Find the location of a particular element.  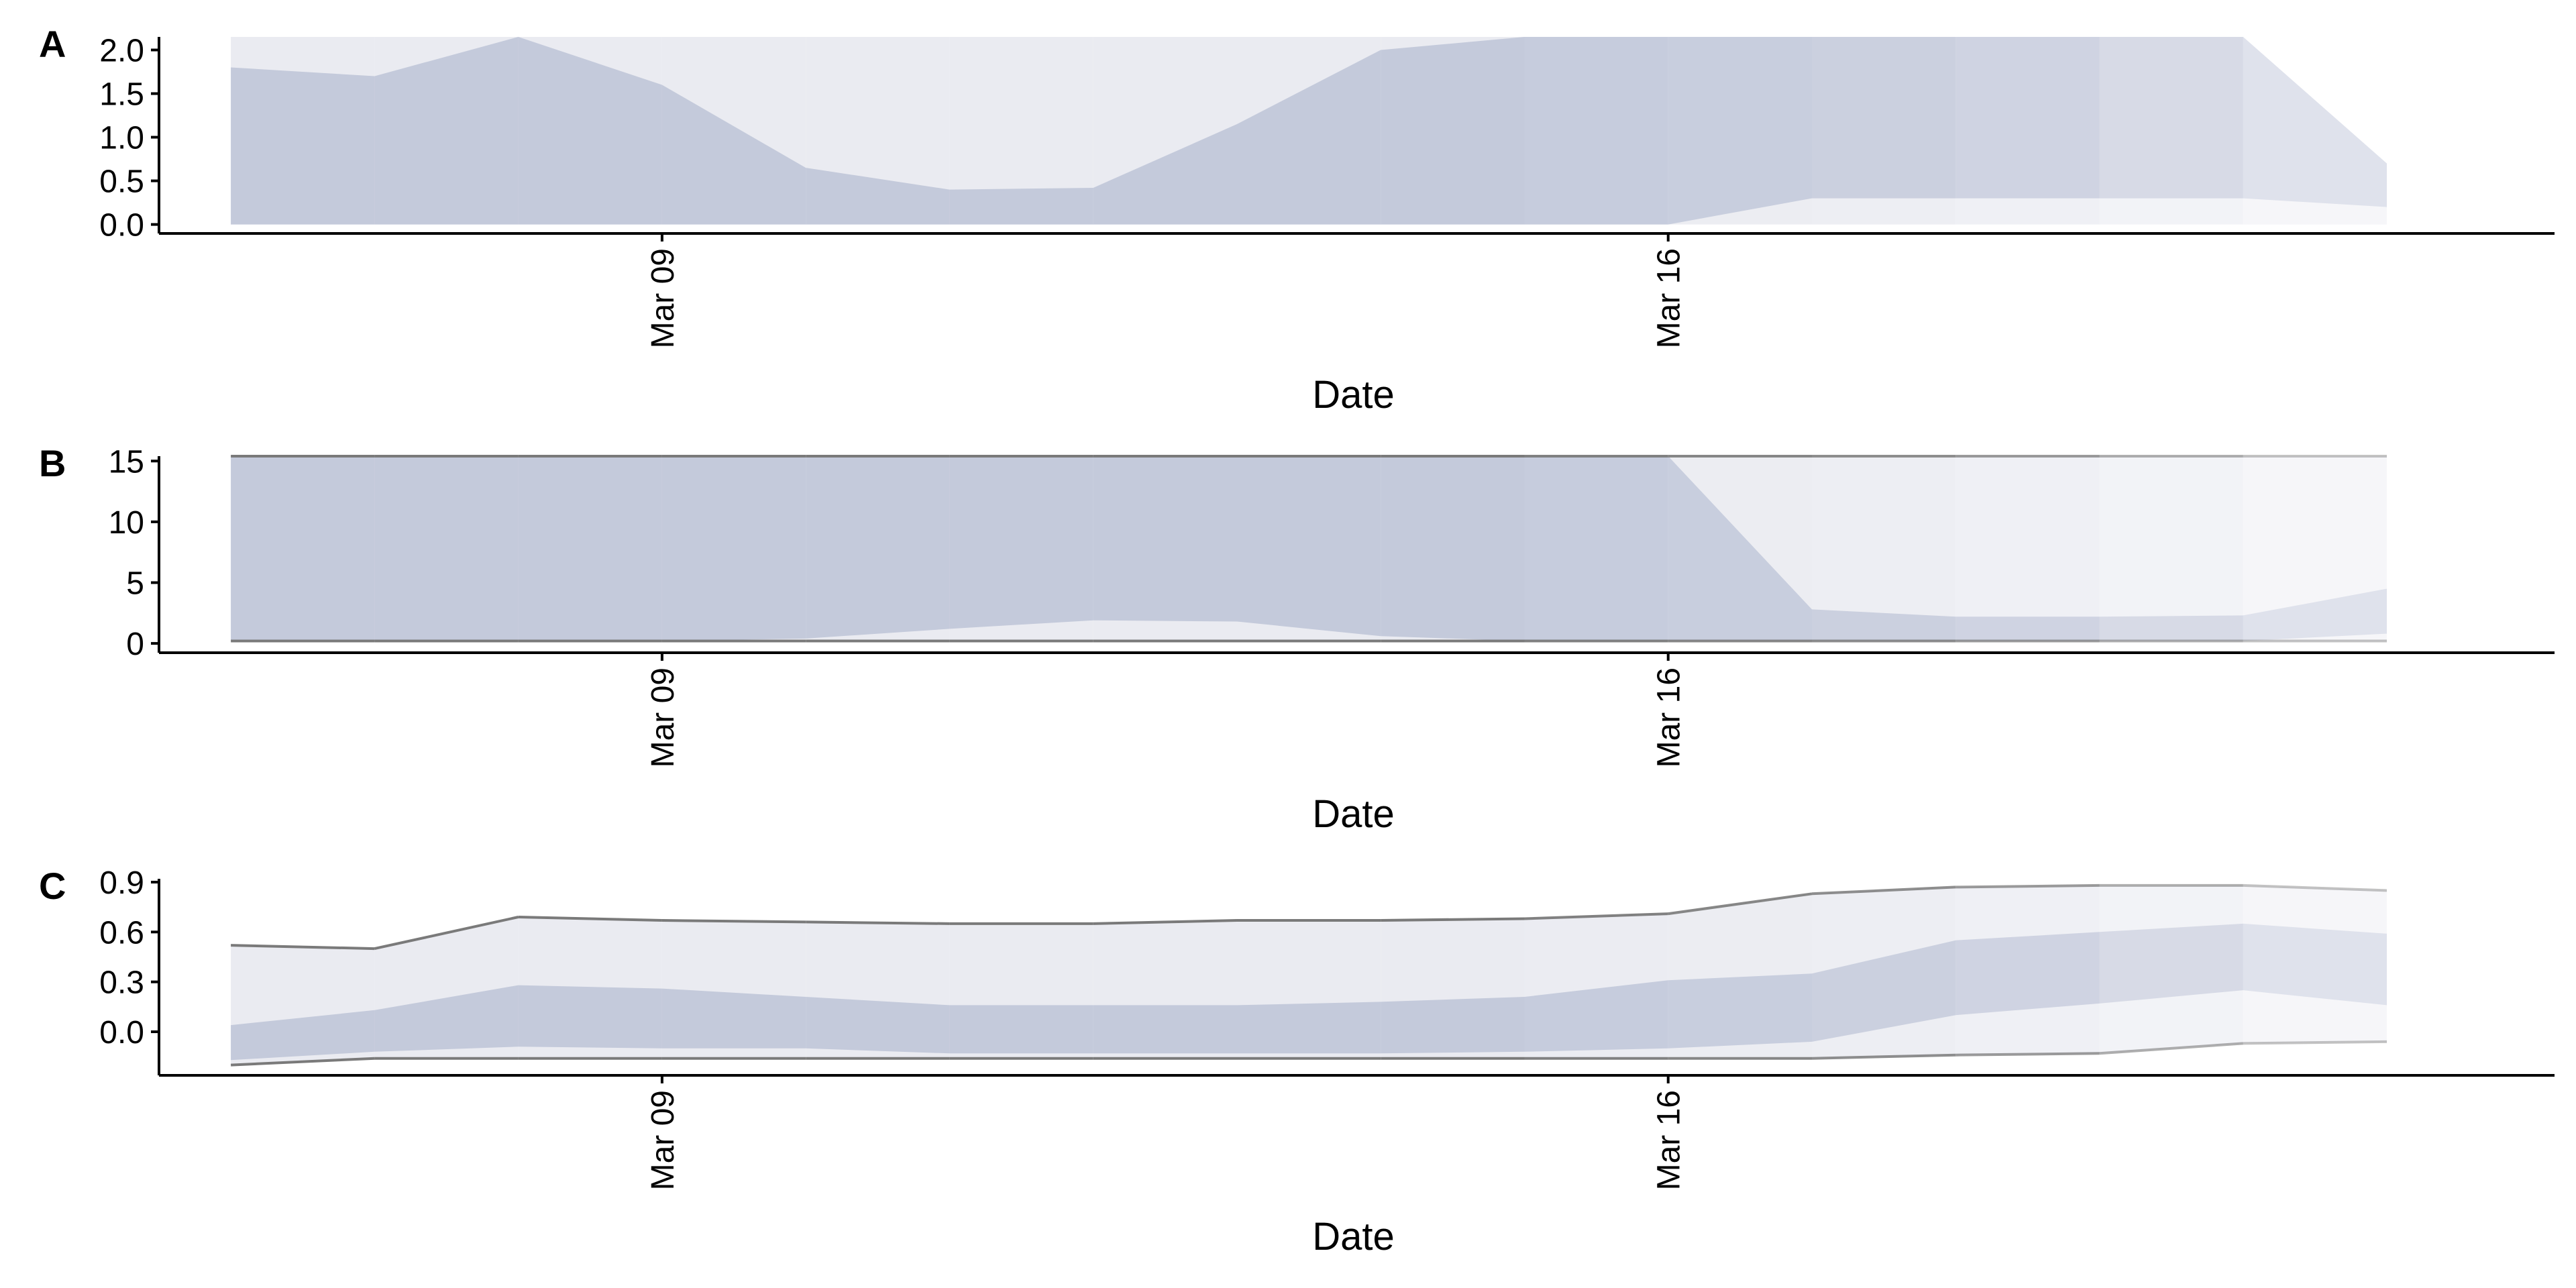

y-tick-label: 0.9 is located at coordinates (121, 883).